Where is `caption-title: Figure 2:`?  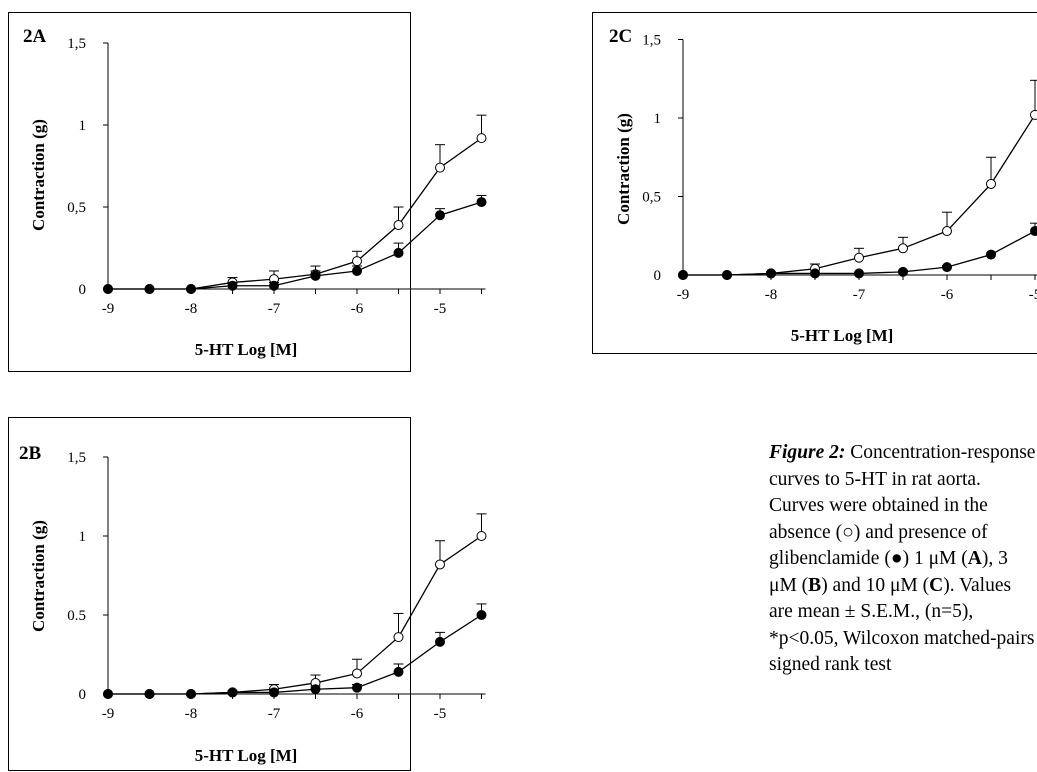
caption-title: Figure 2: is located at coordinates (807, 452).